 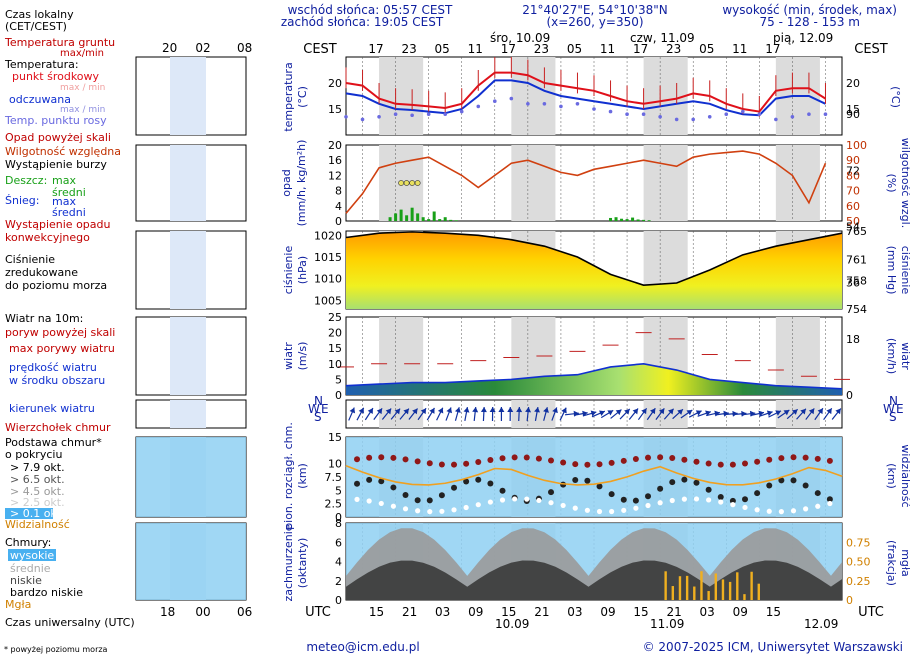 I want to click on legend-cloud-base: Podstawa chmur*, so click(x=53, y=442).